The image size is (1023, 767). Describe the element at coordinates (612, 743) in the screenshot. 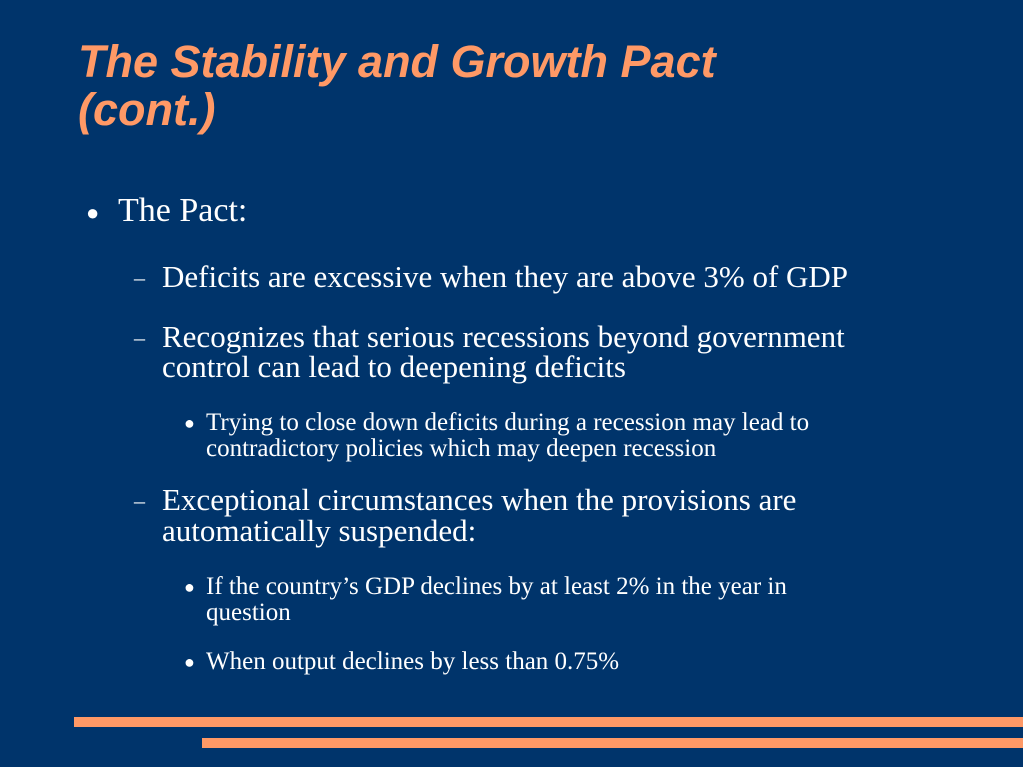

I see `accent-bar-bottom` at that location.